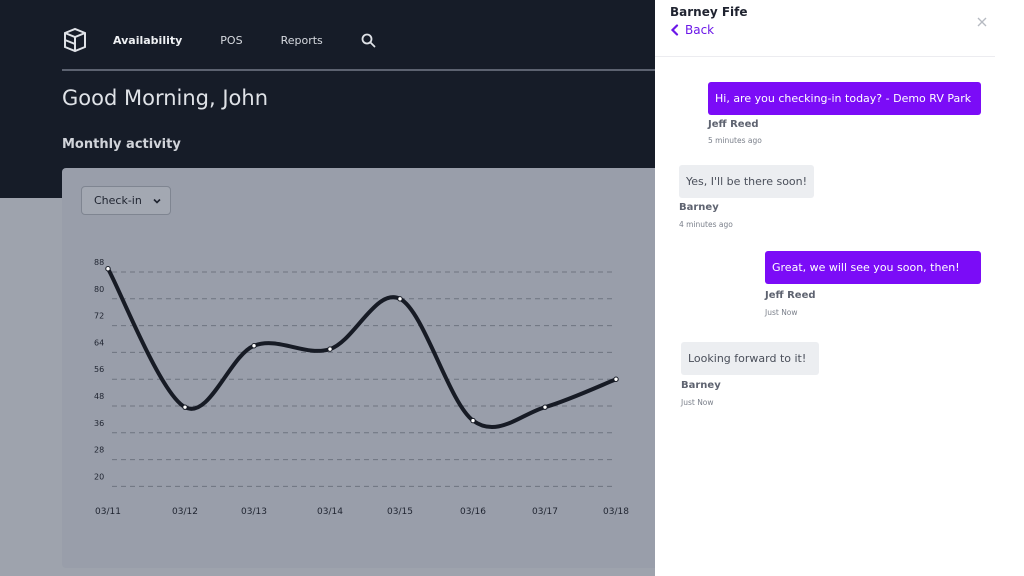 This screenshot has height=576, width=1024. Describe the element at coordinates (219, 40) in the screenshot. I see `top-nav: Availability POS Reports` at that location.